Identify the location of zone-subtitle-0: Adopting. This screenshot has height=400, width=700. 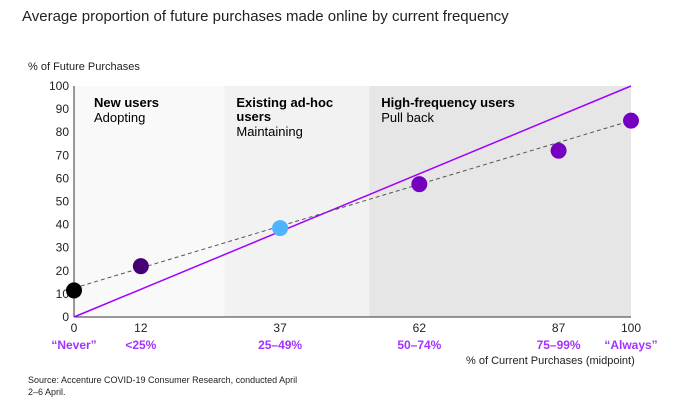
(119, 117).